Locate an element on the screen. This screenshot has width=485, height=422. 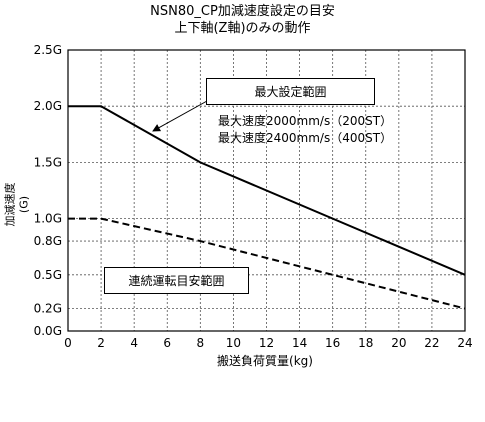
x-tick-label: 16 is located at coordinates (332, 343).